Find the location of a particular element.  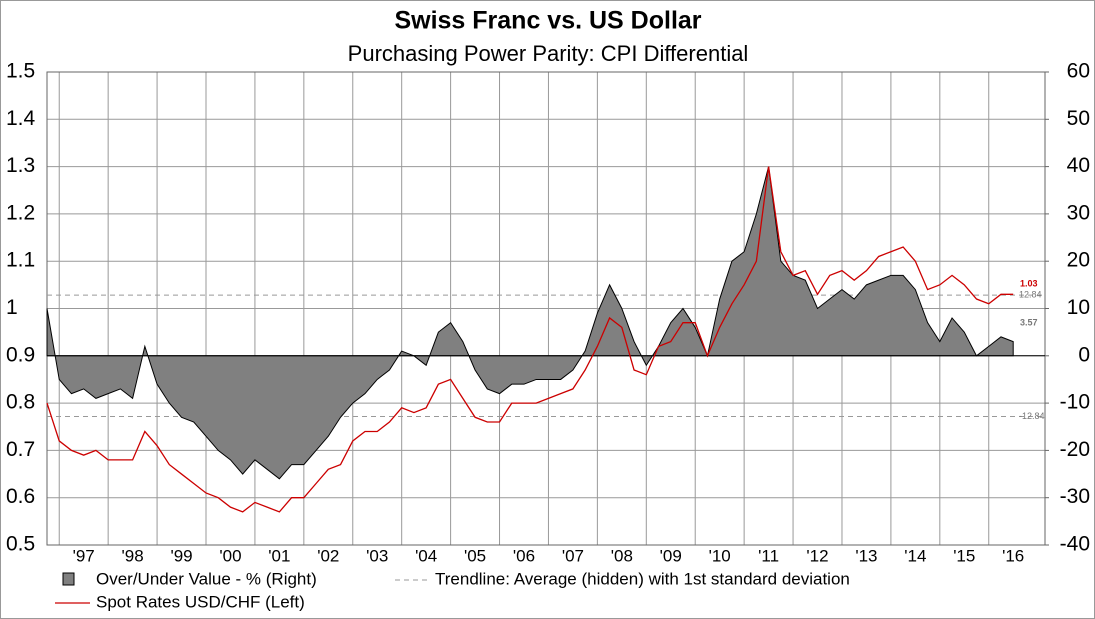

x-tick-label: '00 is located at coordinates (230, 555).